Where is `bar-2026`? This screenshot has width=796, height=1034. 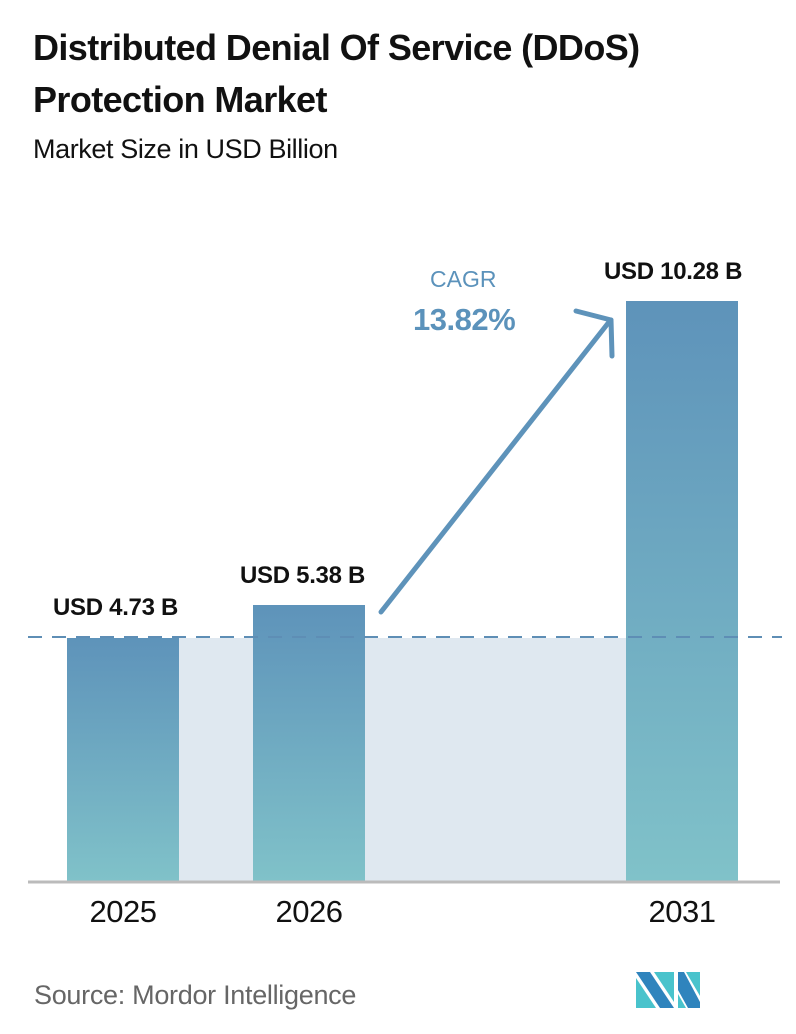
bar-2026 is located at coordinates (309, 743).